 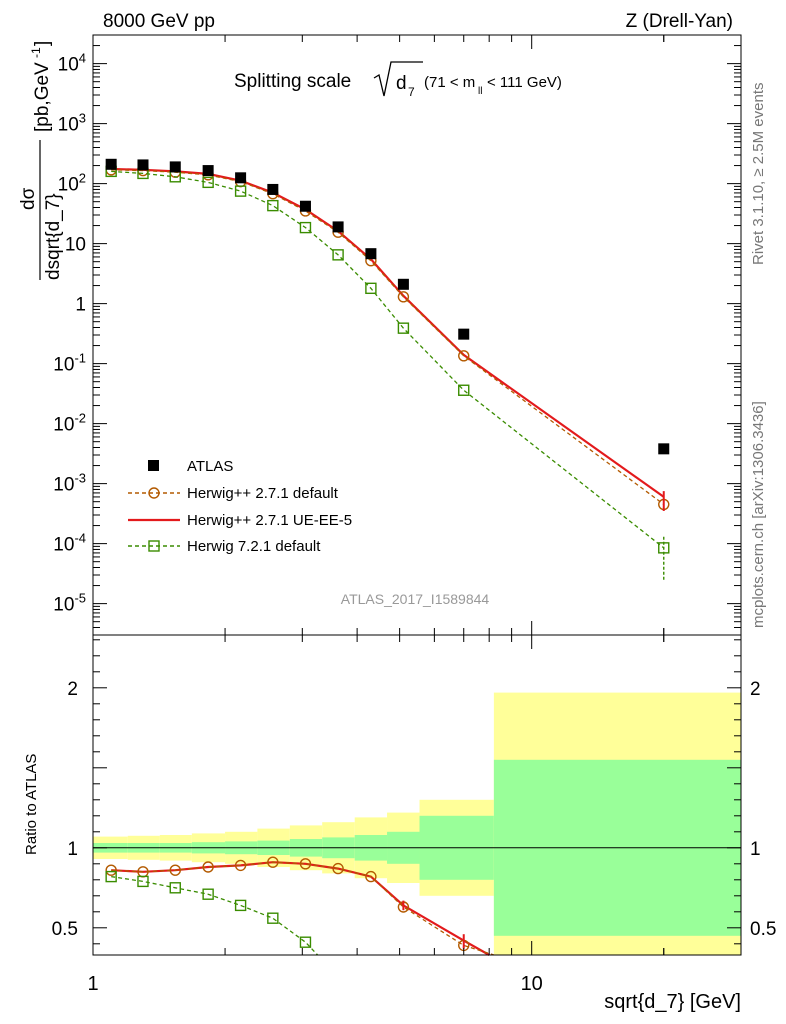 I want to click on xlabel: sqrt{d_7} [GeV], so click(x=672, y=1002).